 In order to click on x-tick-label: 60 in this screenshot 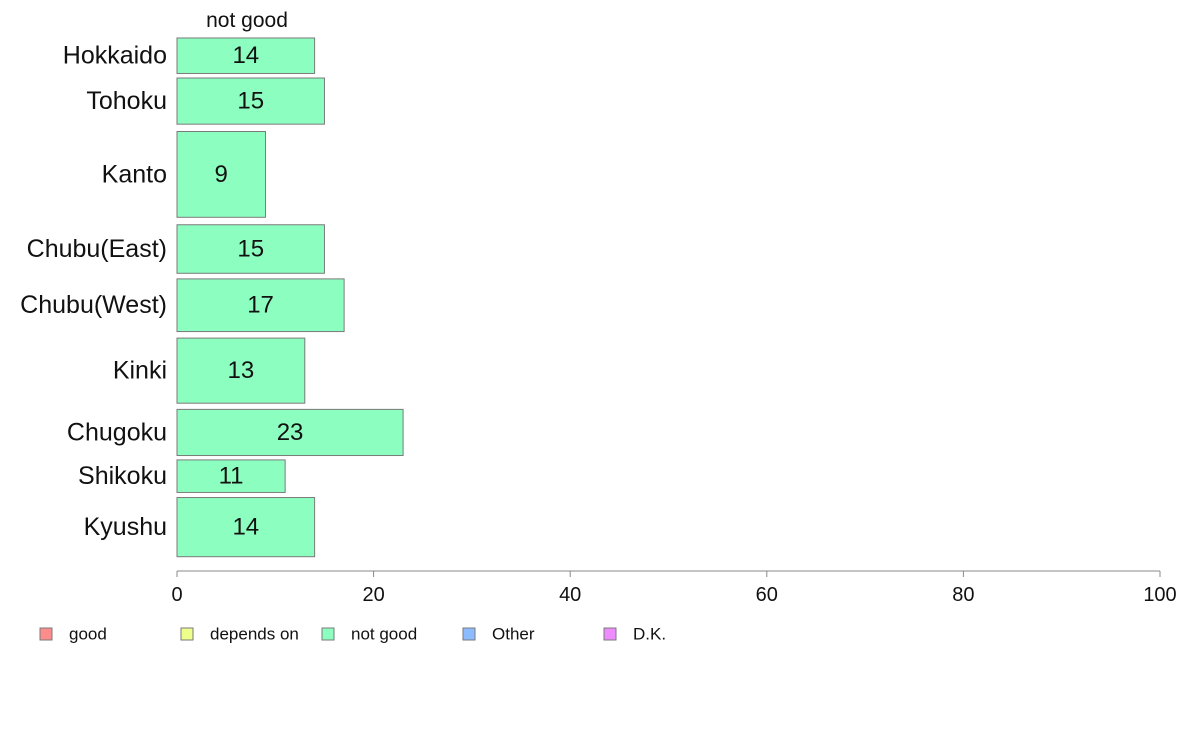, I will do `click(767, 595)`.